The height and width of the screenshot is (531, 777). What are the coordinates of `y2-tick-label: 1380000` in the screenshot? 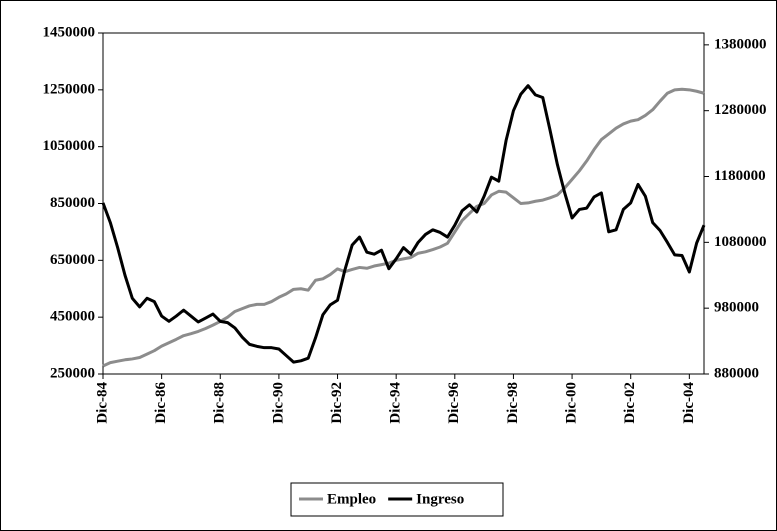 It's located at (740, 44).